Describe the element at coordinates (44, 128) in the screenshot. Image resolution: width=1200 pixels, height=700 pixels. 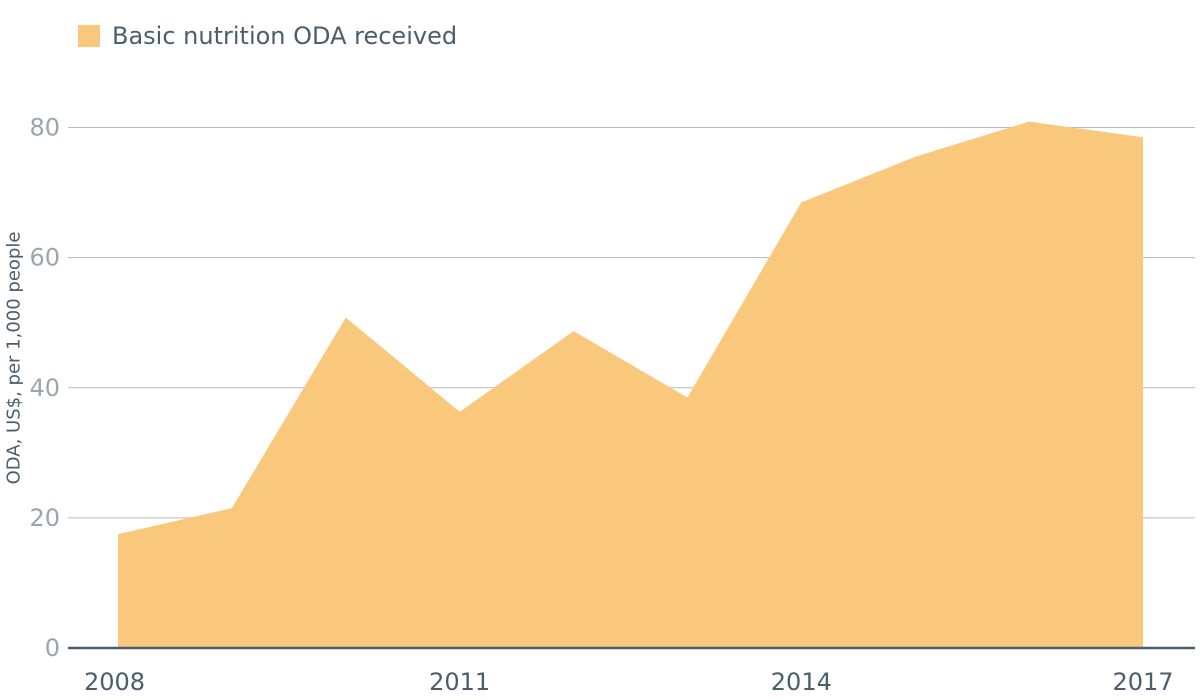
I see `y-tick-label: 80` at that location.